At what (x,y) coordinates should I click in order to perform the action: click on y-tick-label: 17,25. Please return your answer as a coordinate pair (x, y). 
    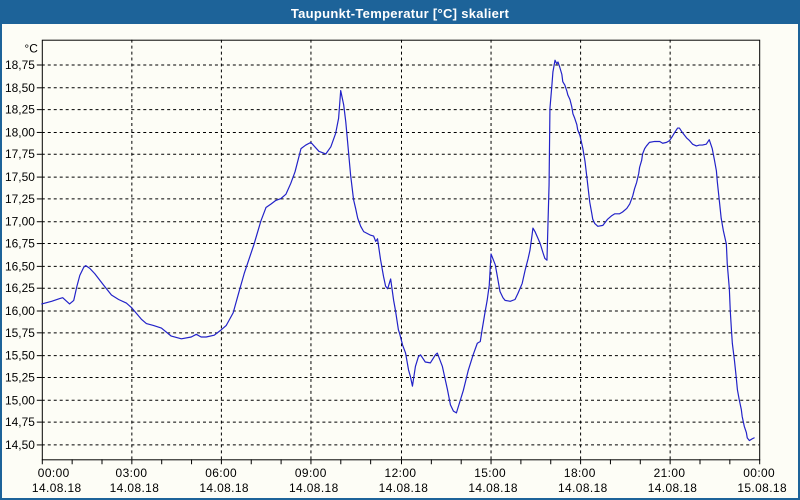
    Looking at the image, I should click on (20, 199).